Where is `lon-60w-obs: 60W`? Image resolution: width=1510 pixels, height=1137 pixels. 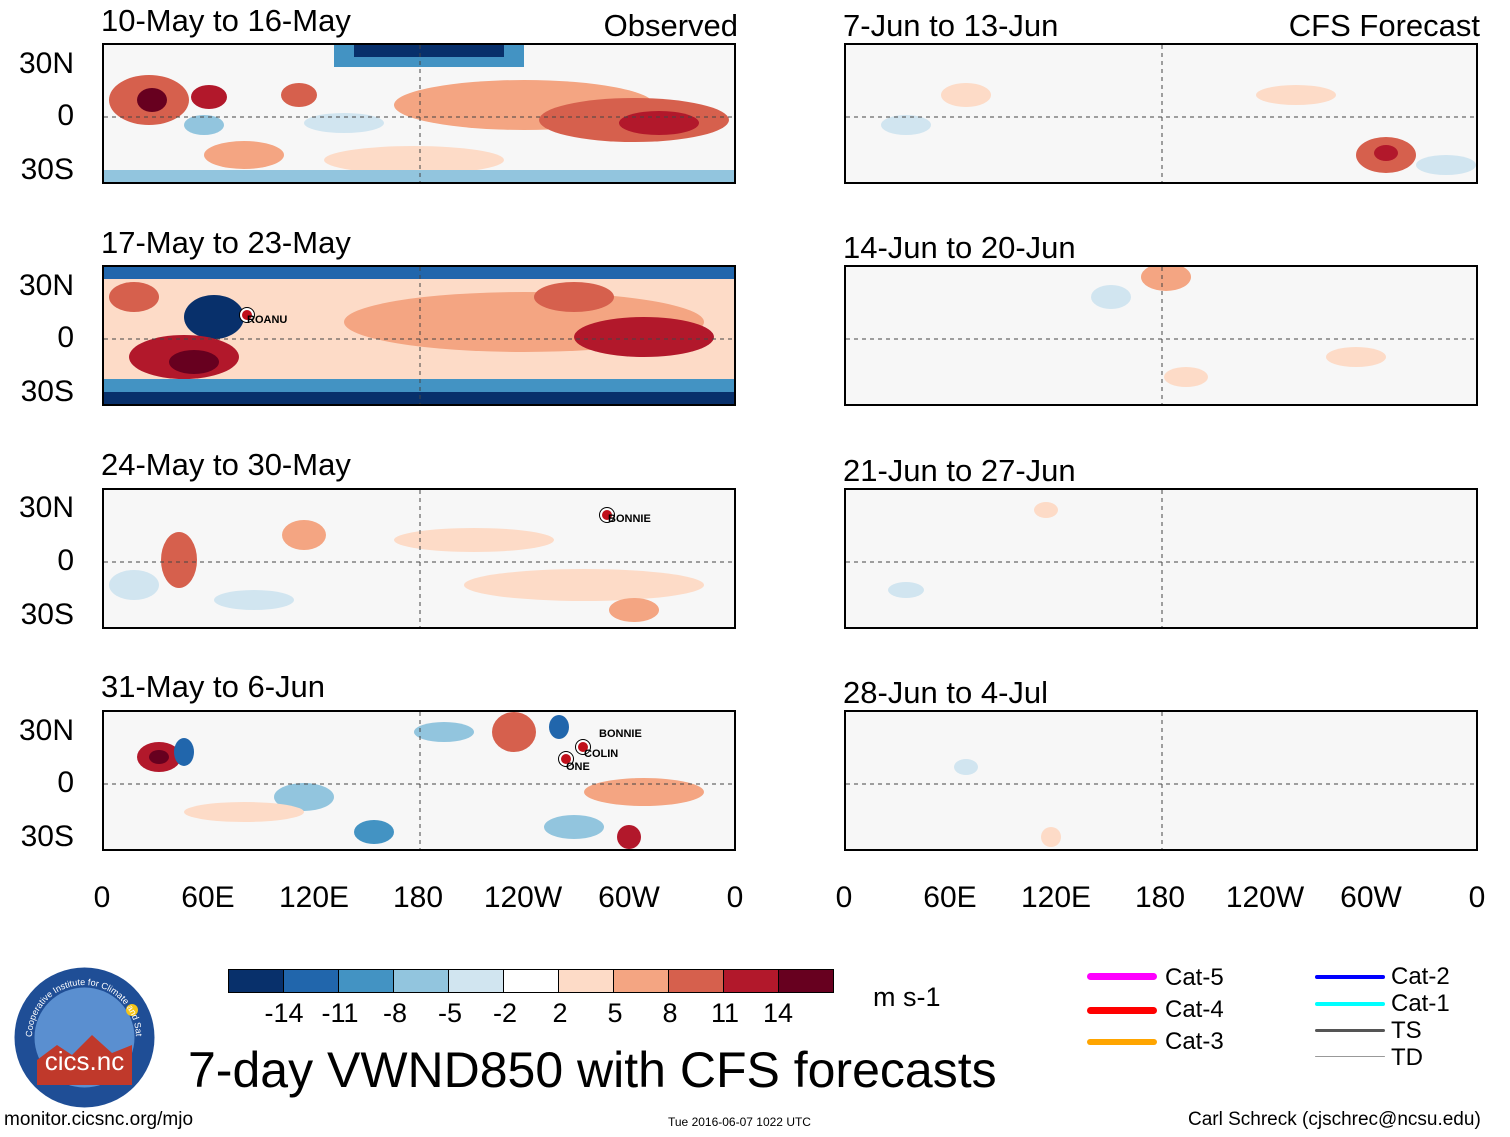
lon-60w-obs: 60W is located at coordinates (629, 897).